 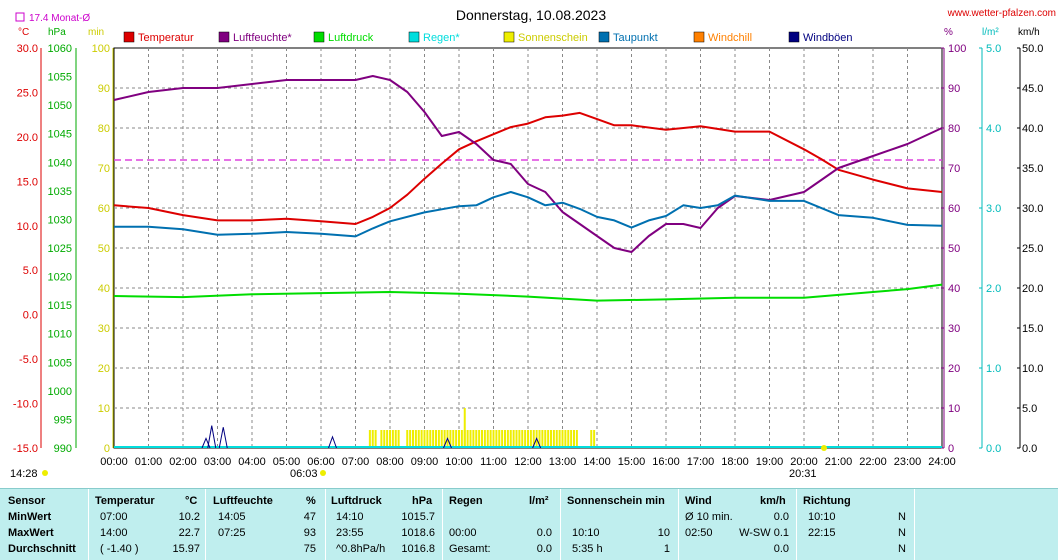 I want to click on sun-icon, so click(x=45, y=473).